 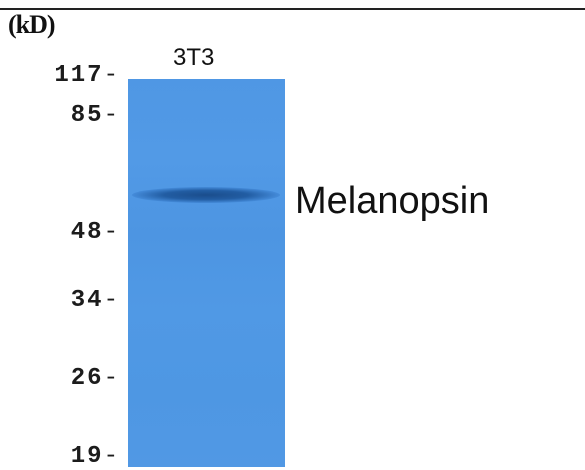 What do you see at coordinates (87, 300) in the screenshot?
I see `marker-value: 34` at bounding box center [87, 300].